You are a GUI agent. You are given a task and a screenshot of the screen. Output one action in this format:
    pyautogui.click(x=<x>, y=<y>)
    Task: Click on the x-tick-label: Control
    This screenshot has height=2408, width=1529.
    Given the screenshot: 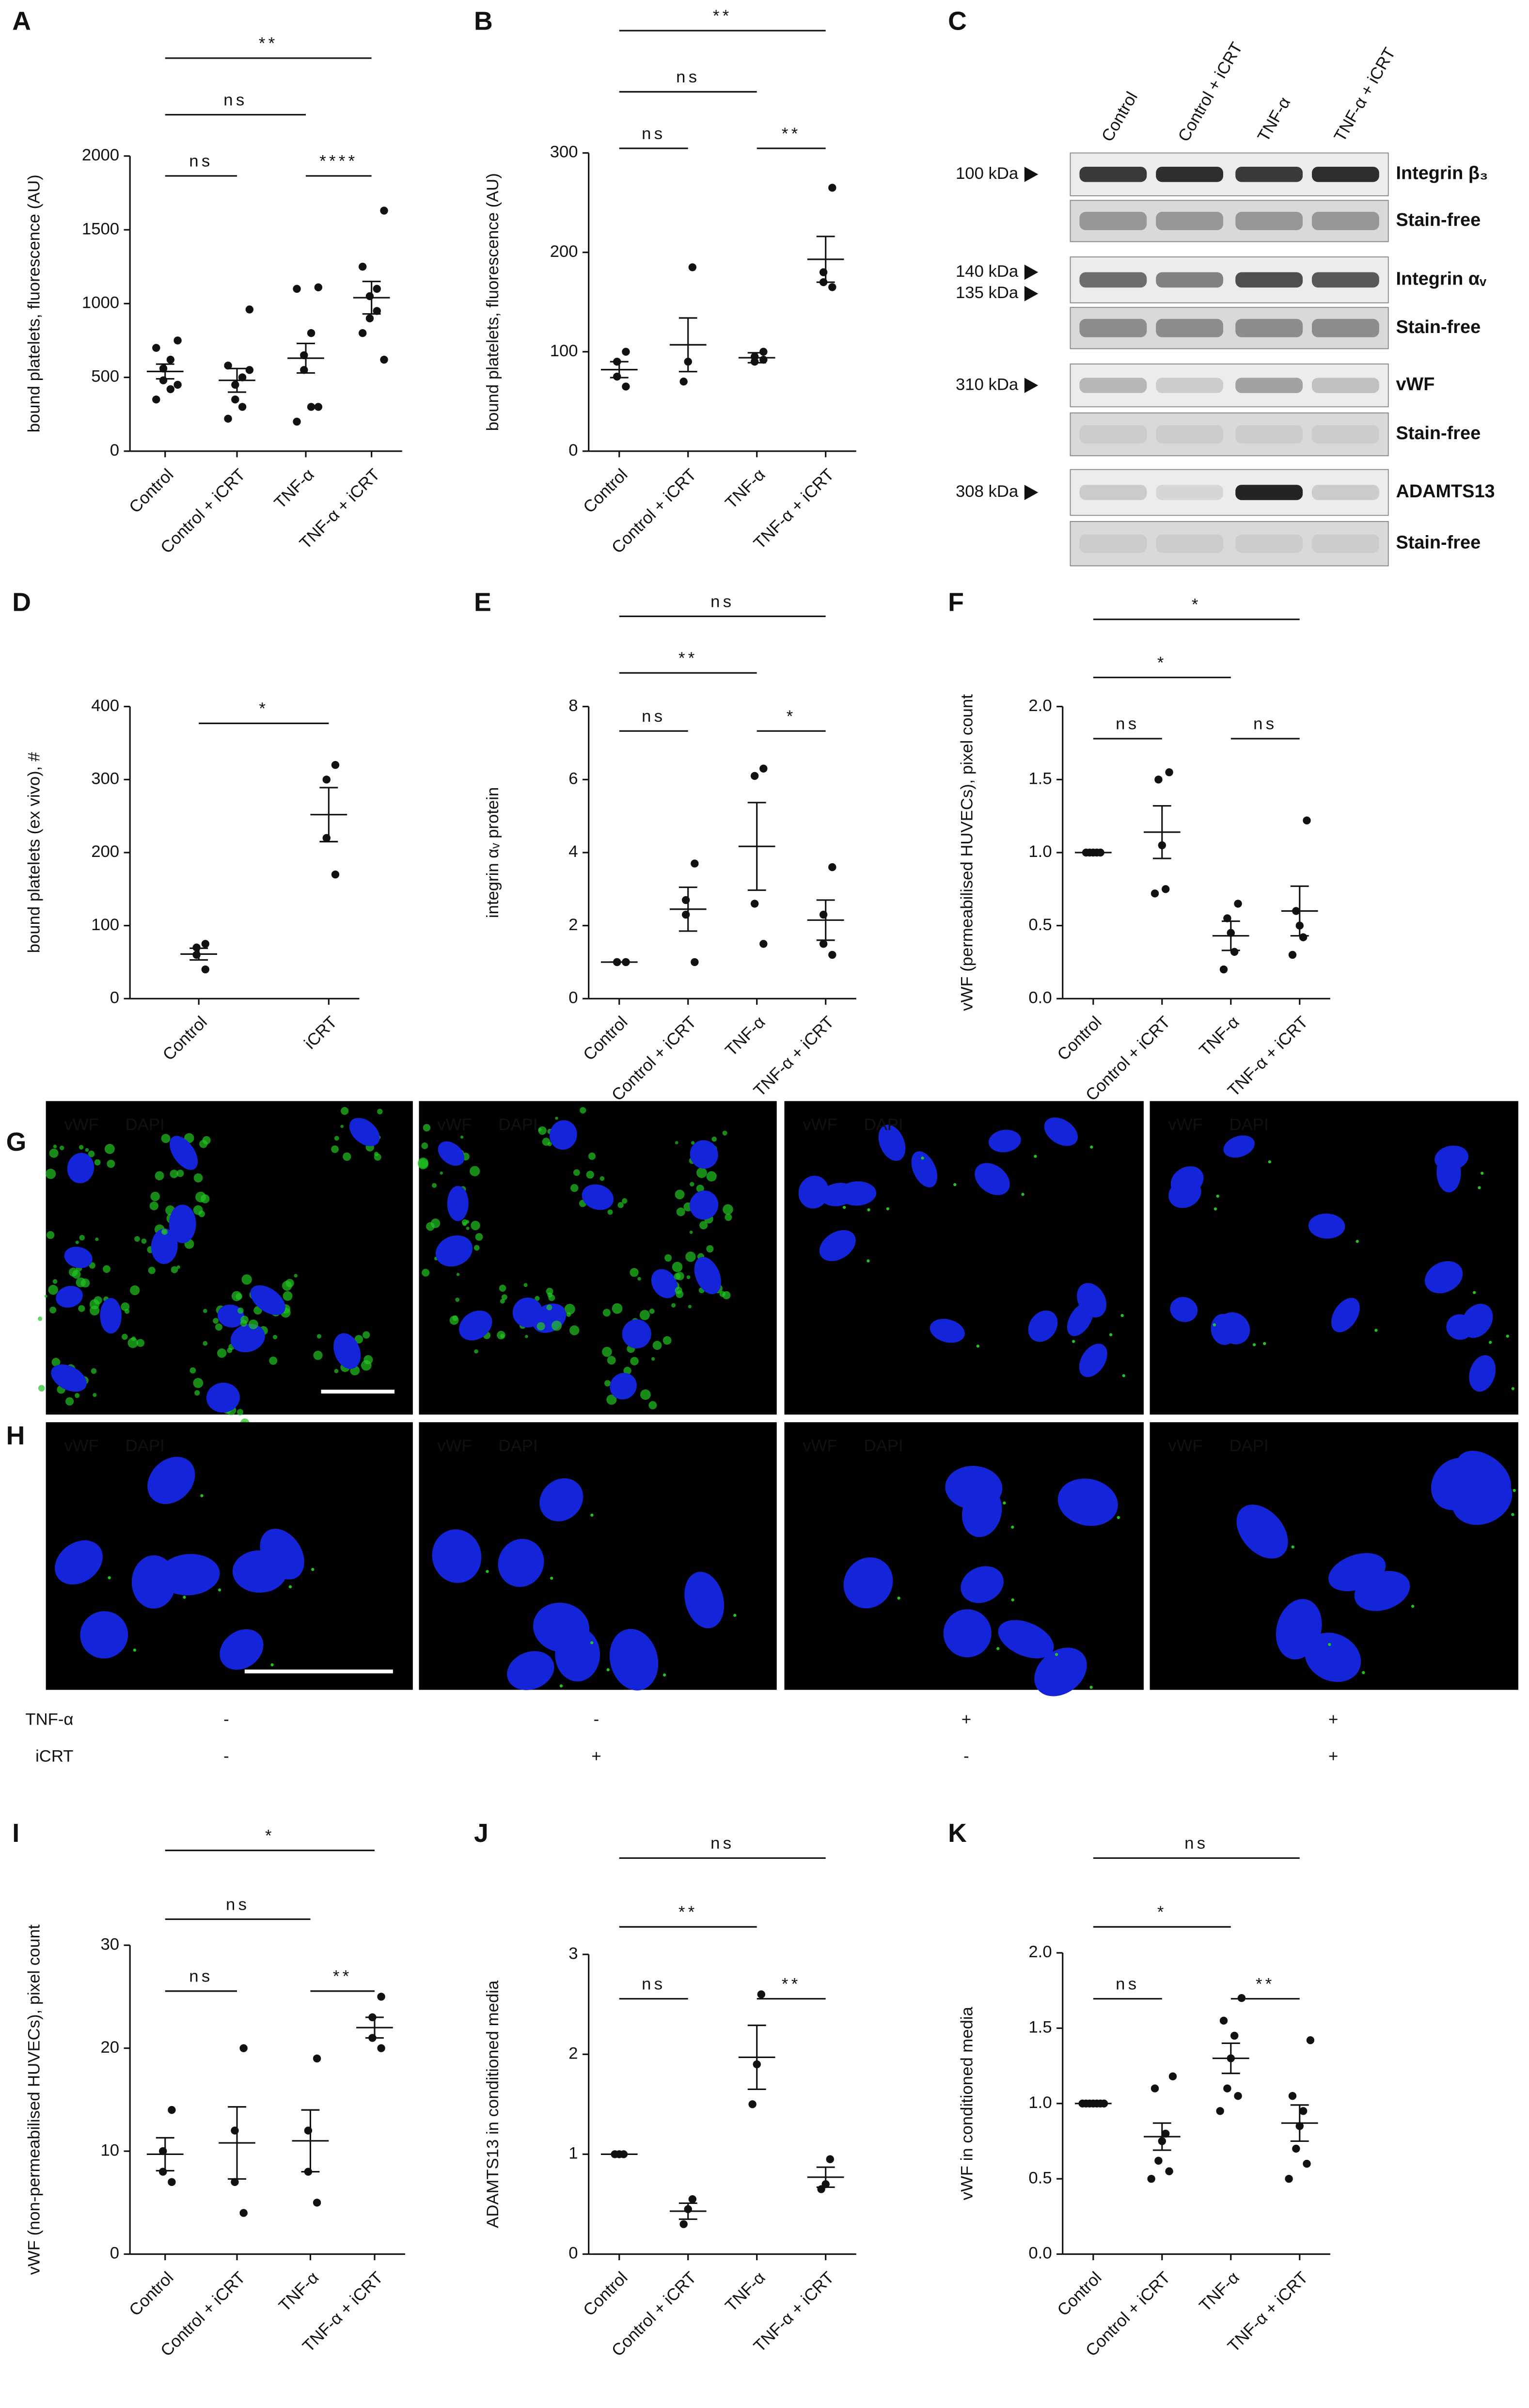 What is the action you would take?
    pyautogui.click(x=1079, y=1038)
    